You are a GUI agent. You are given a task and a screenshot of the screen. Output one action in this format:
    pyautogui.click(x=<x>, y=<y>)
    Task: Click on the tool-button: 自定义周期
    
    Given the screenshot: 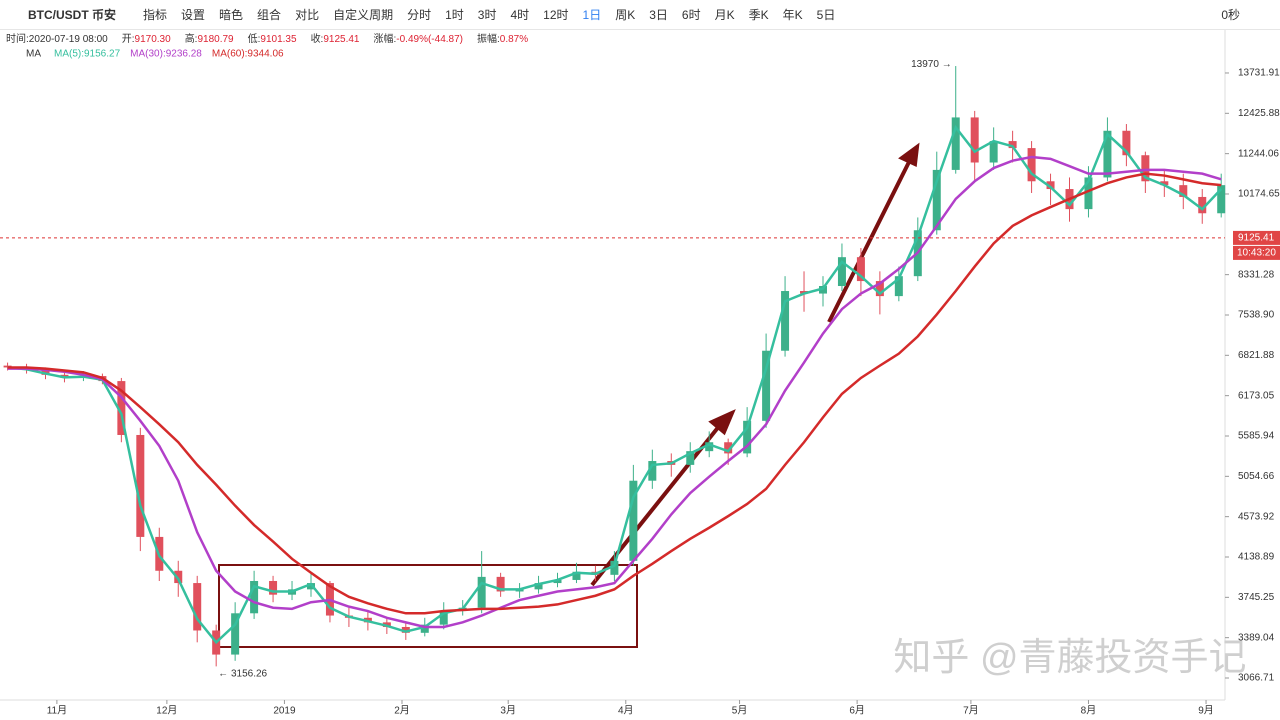 What is the action you would take?
    pyautogui.click(x=363, y=15)
    